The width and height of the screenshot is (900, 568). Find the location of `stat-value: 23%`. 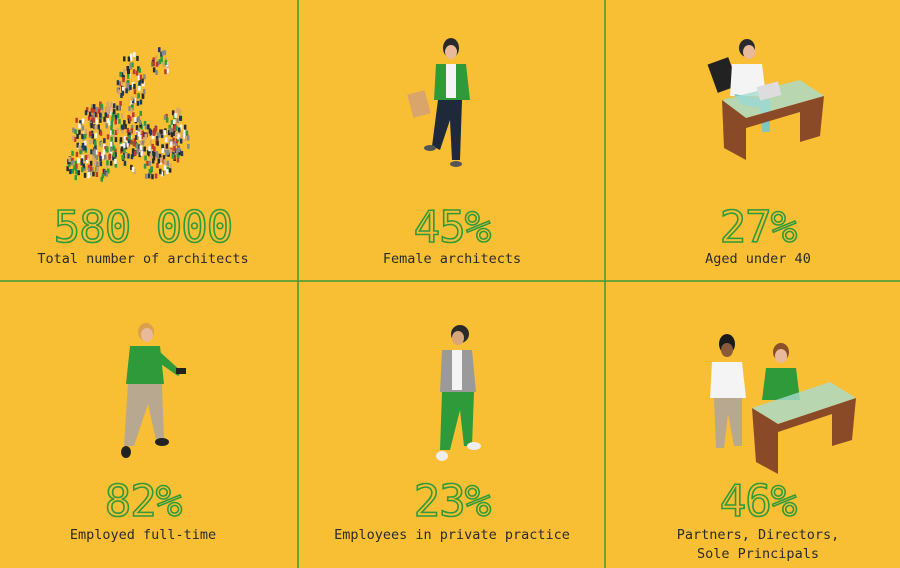

stat-value: 23% is located at coordinates (452, 501).